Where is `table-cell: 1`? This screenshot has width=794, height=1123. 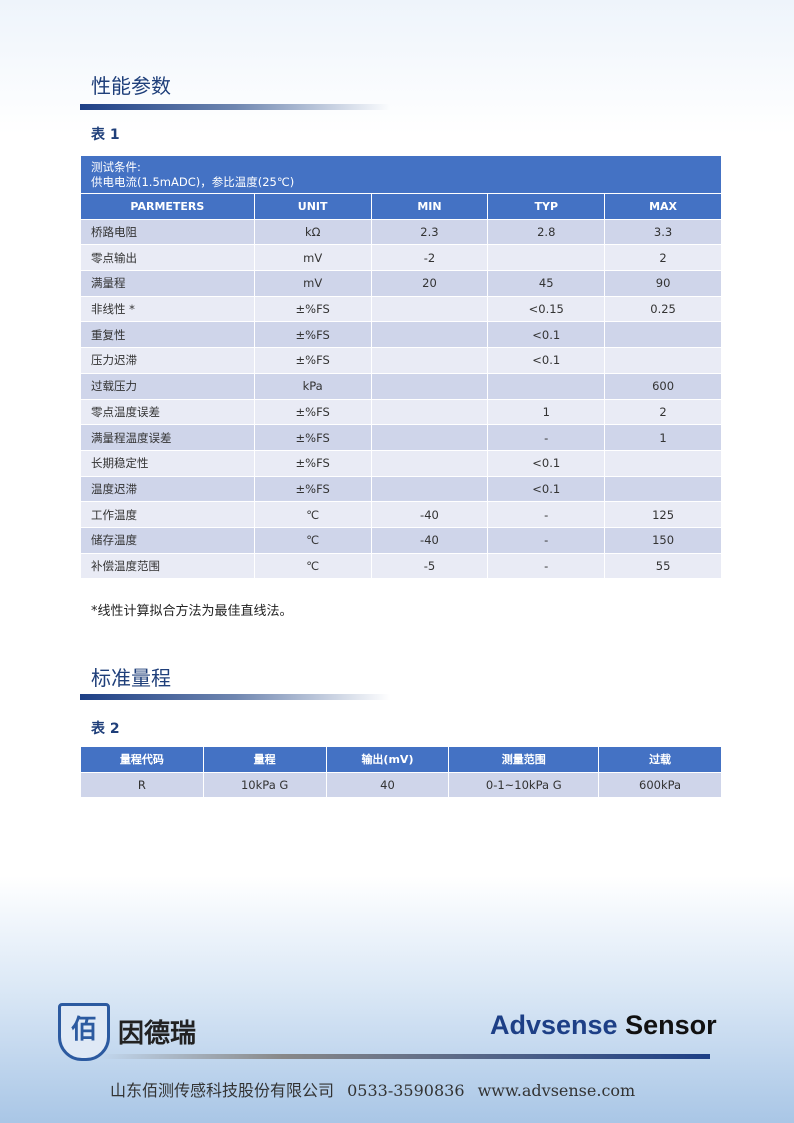
table-cell: 1 is located at coordinates (546, 412).